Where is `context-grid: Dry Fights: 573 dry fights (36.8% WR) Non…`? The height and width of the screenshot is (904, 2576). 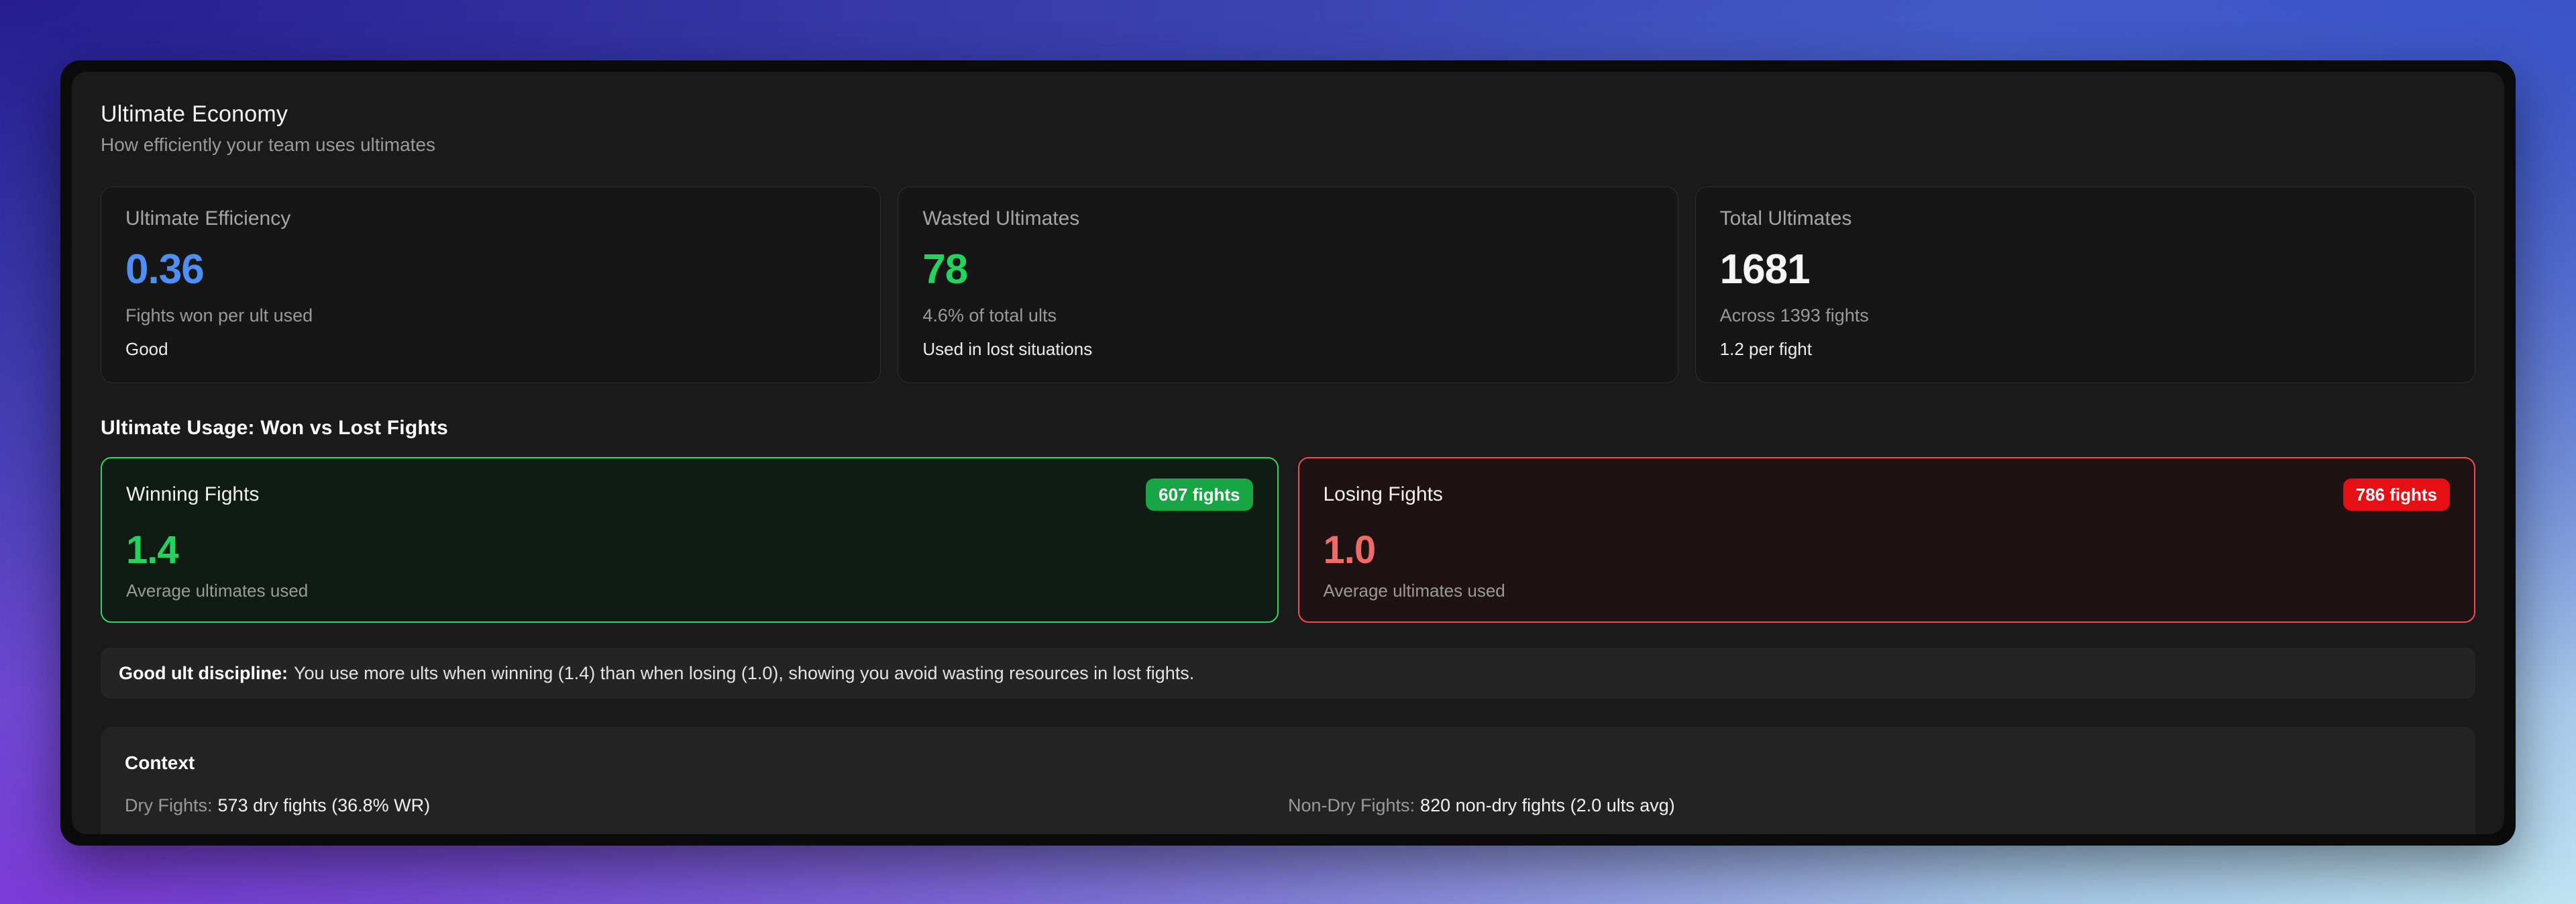 context-grid: Dry Fights: 573 dry fights (36.8% WR) Non… is located at coordinates (1288, 805).